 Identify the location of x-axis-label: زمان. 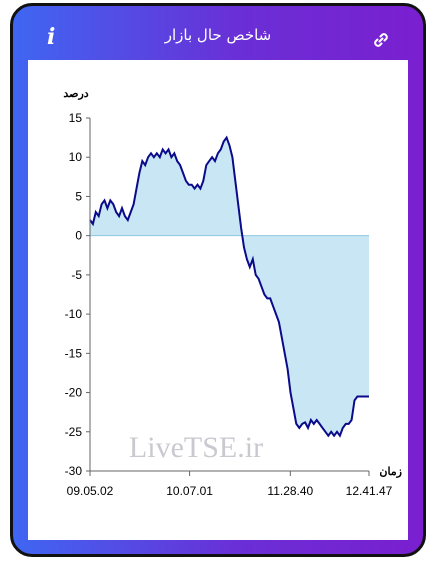
(390, 472).